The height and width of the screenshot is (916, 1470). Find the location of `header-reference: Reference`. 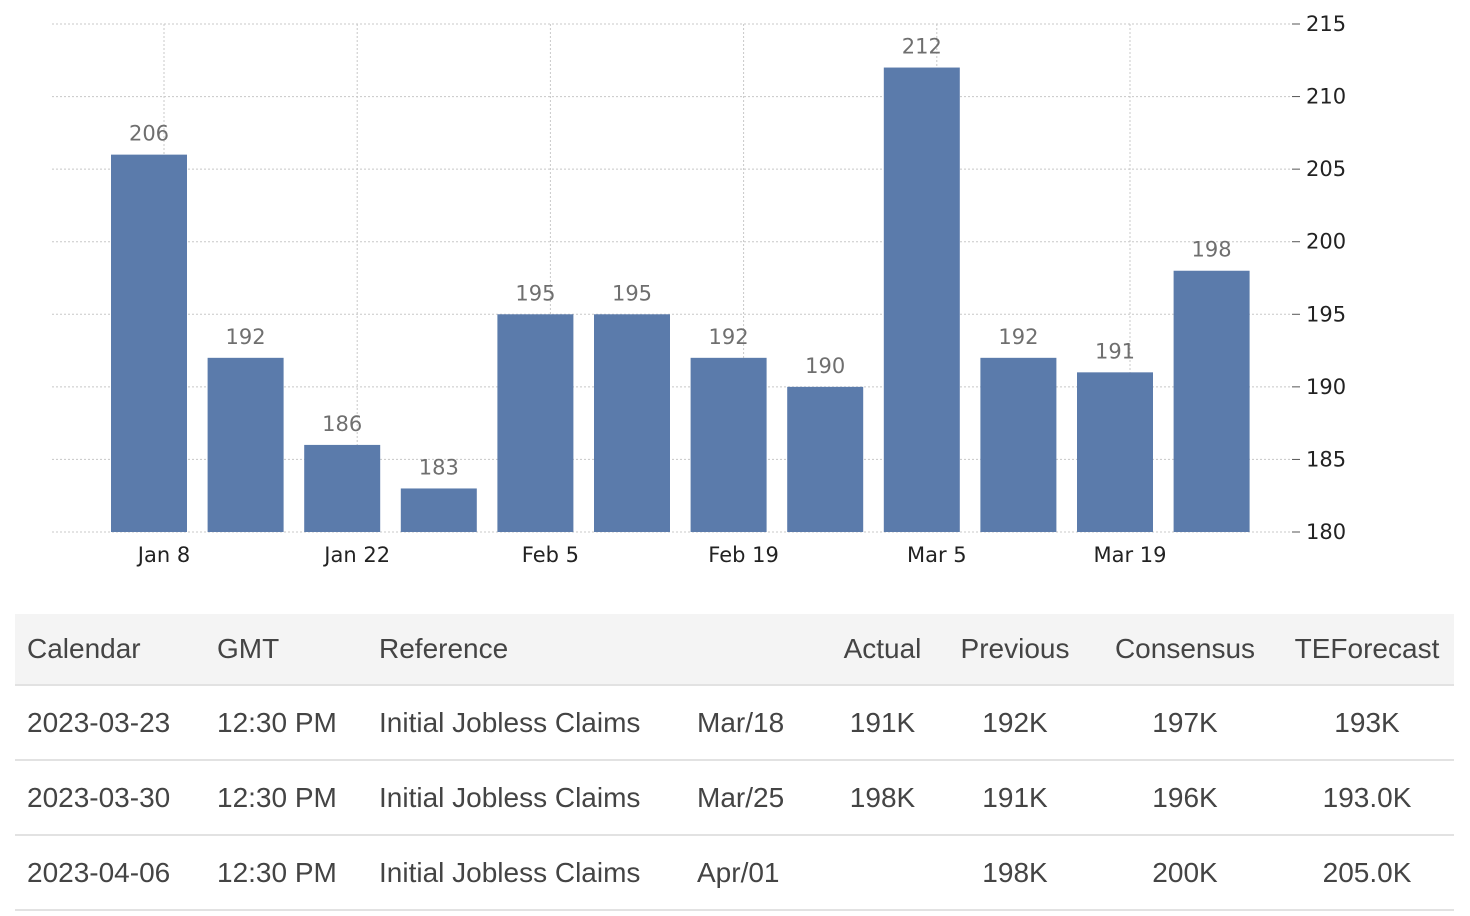

header-reference: Reference is located at coordinates (538, 650).